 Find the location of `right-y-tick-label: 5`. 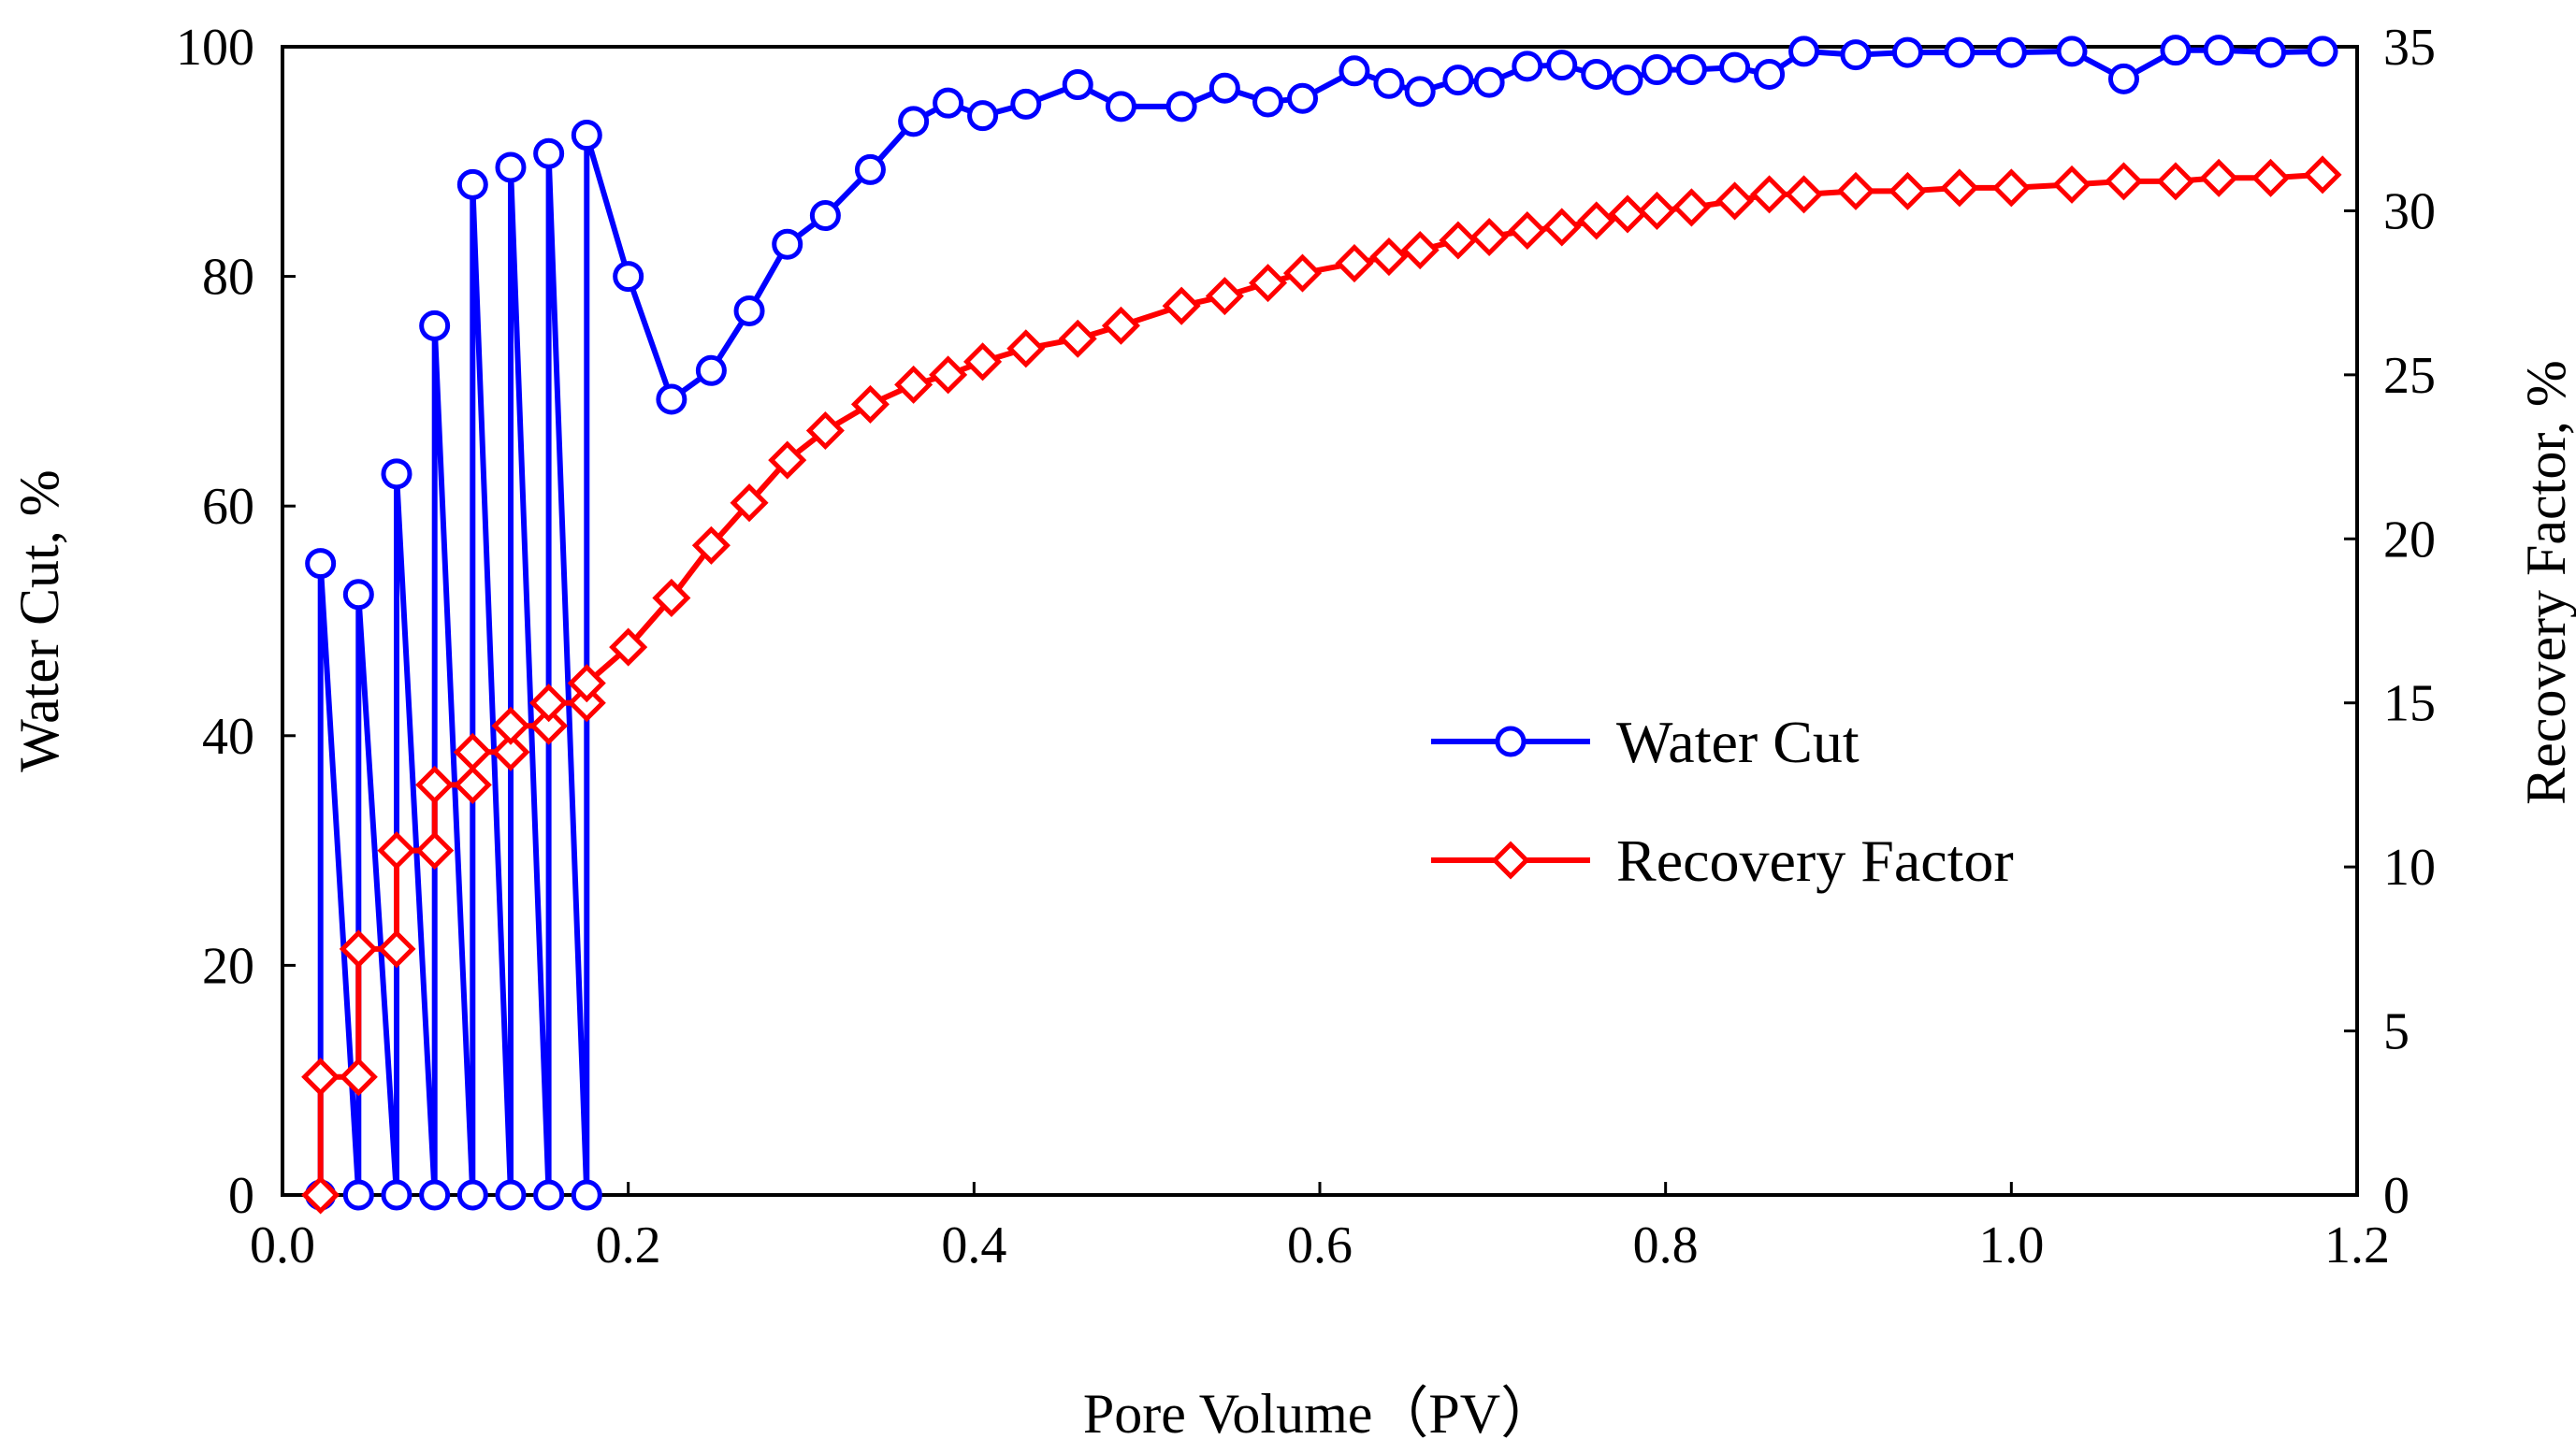

right-y-tick-label: 5 is located at coordinates (2396, 1032).